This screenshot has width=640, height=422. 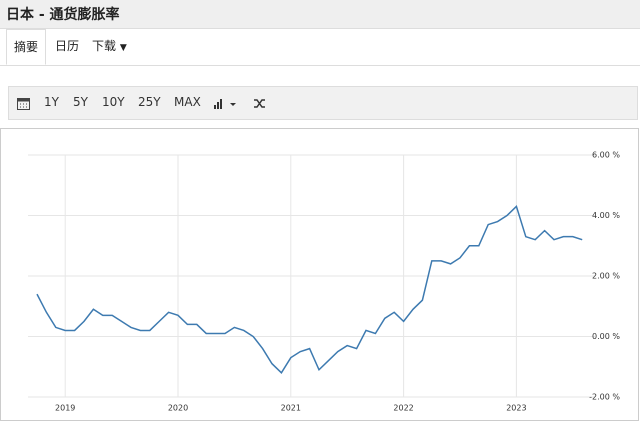 I want to click on page-title: 日本 - 通货膨胀率, so click(x=63, y=15).